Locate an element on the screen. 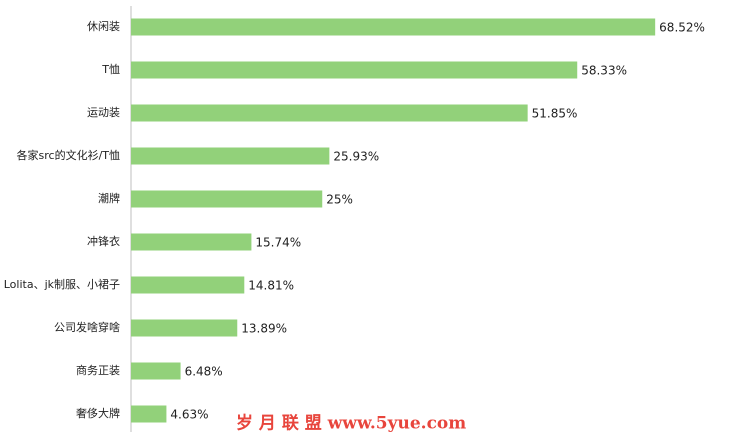  category-label: 奢侈大牌 is located at coordinates (98, 413).